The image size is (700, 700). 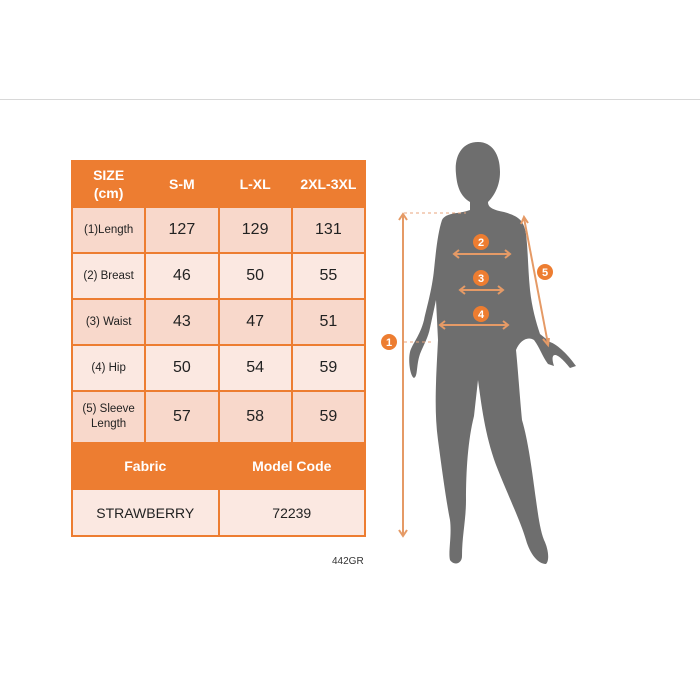 I want to click on header-l-xl: L-XL, so click(x=255, y=184).